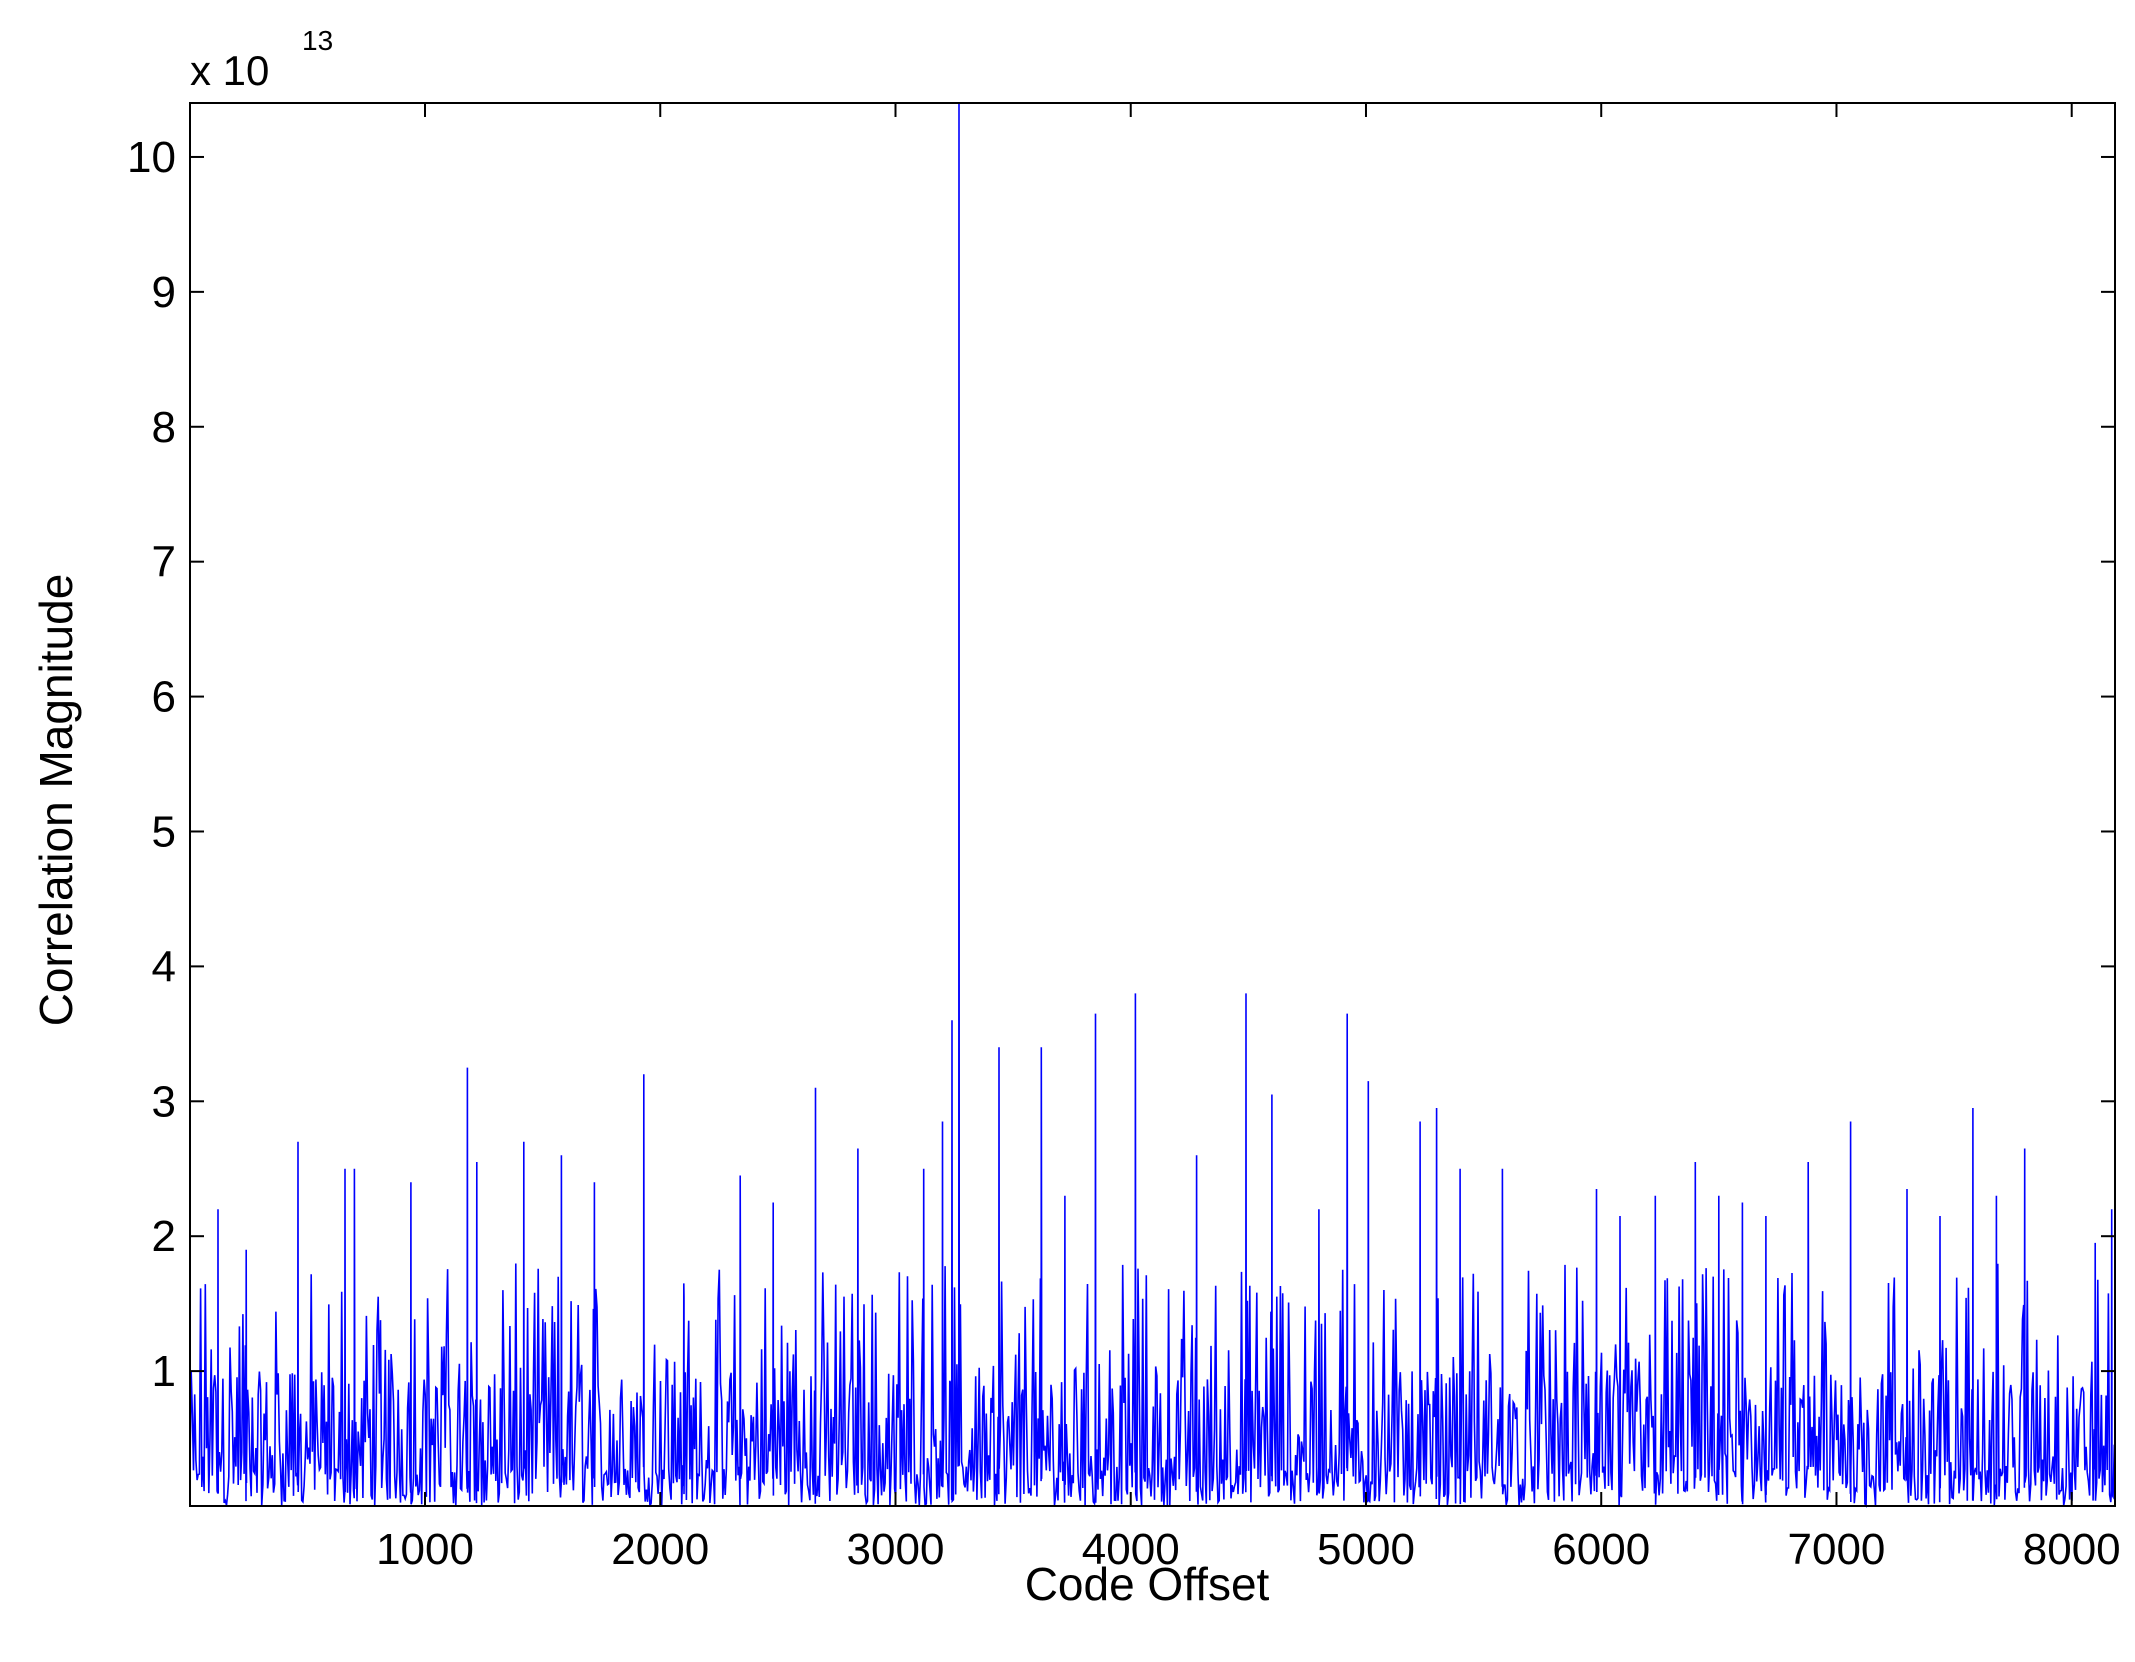  I want to click on x-tick-label-3000: 3000, so click(896, 1549).